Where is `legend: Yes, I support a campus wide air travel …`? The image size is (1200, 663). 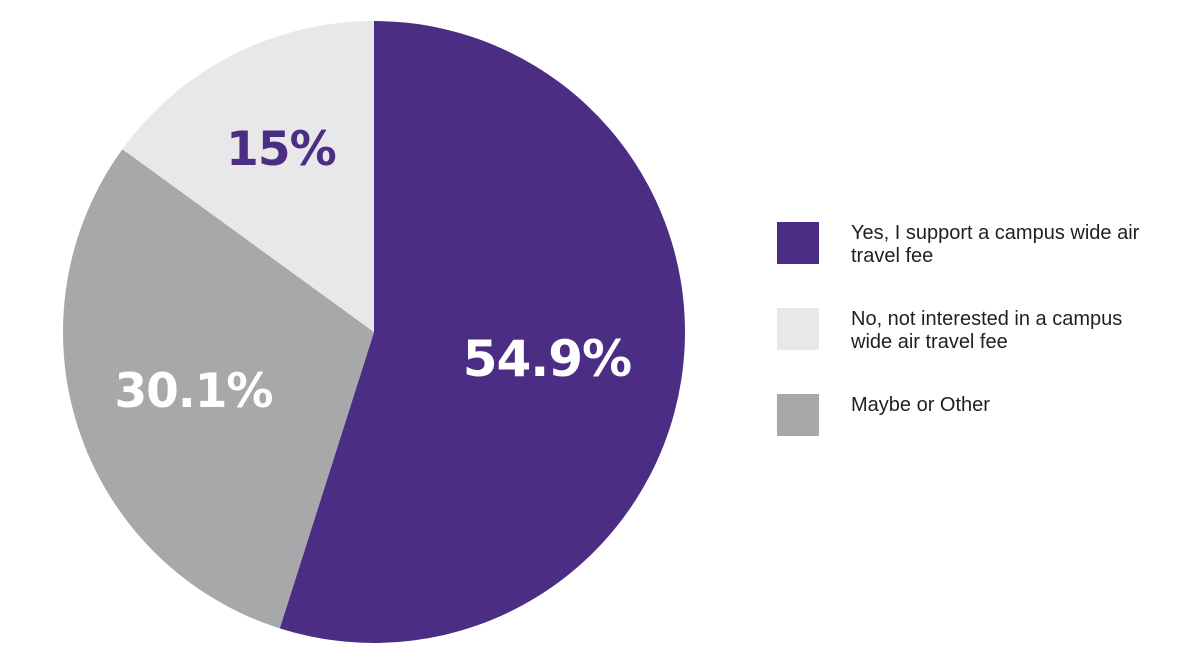
legend: Yes, I support a campus wide air travel … is located at coordinates (982, 351).